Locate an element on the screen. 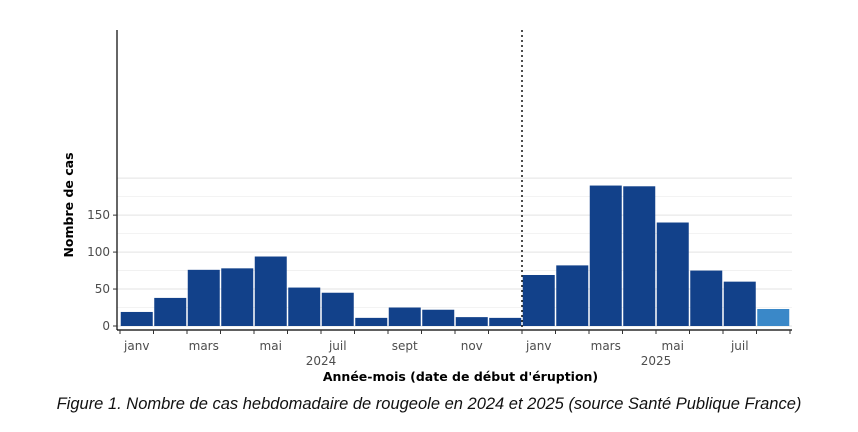  y-tick-label: 50 is located at coordinates (102, 289).